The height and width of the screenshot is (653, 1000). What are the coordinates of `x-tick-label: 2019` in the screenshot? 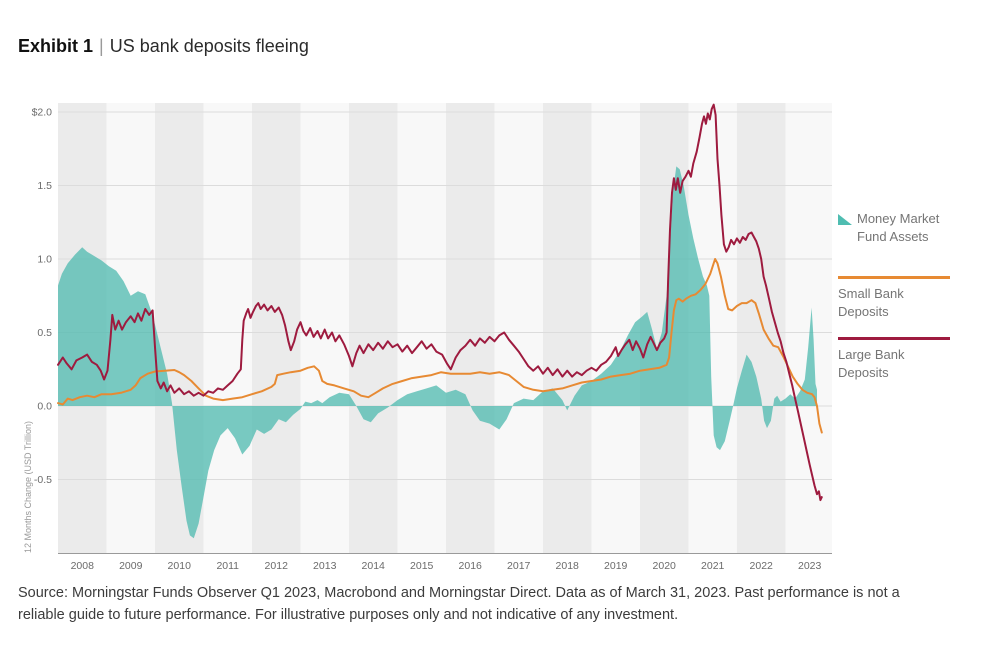 It's located at (616, 566).